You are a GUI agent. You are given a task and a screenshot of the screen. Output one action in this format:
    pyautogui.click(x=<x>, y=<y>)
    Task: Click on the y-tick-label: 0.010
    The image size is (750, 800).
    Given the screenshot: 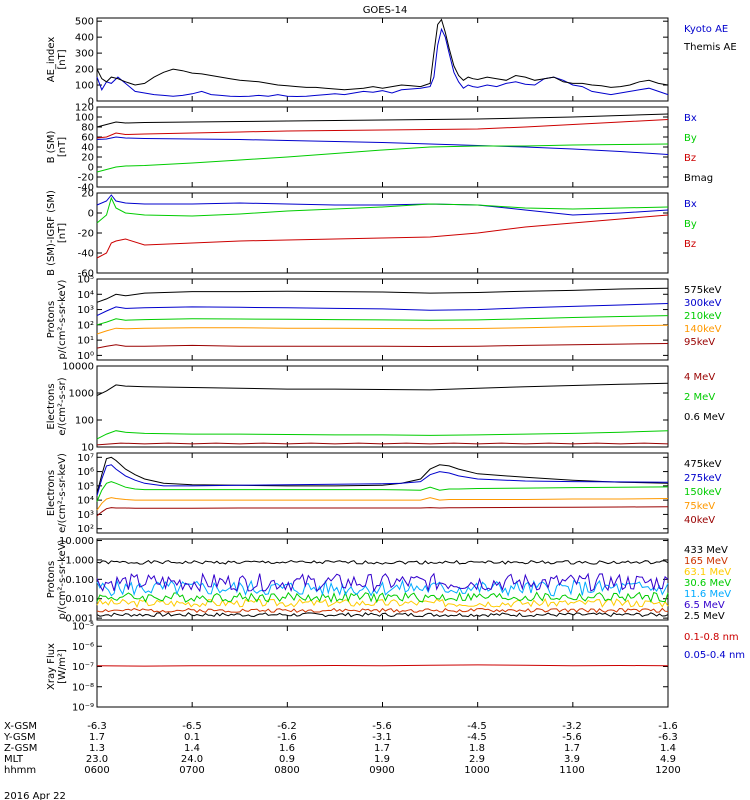 What is the action you would take?
    pyautogui.click(x=79, y=599)
    